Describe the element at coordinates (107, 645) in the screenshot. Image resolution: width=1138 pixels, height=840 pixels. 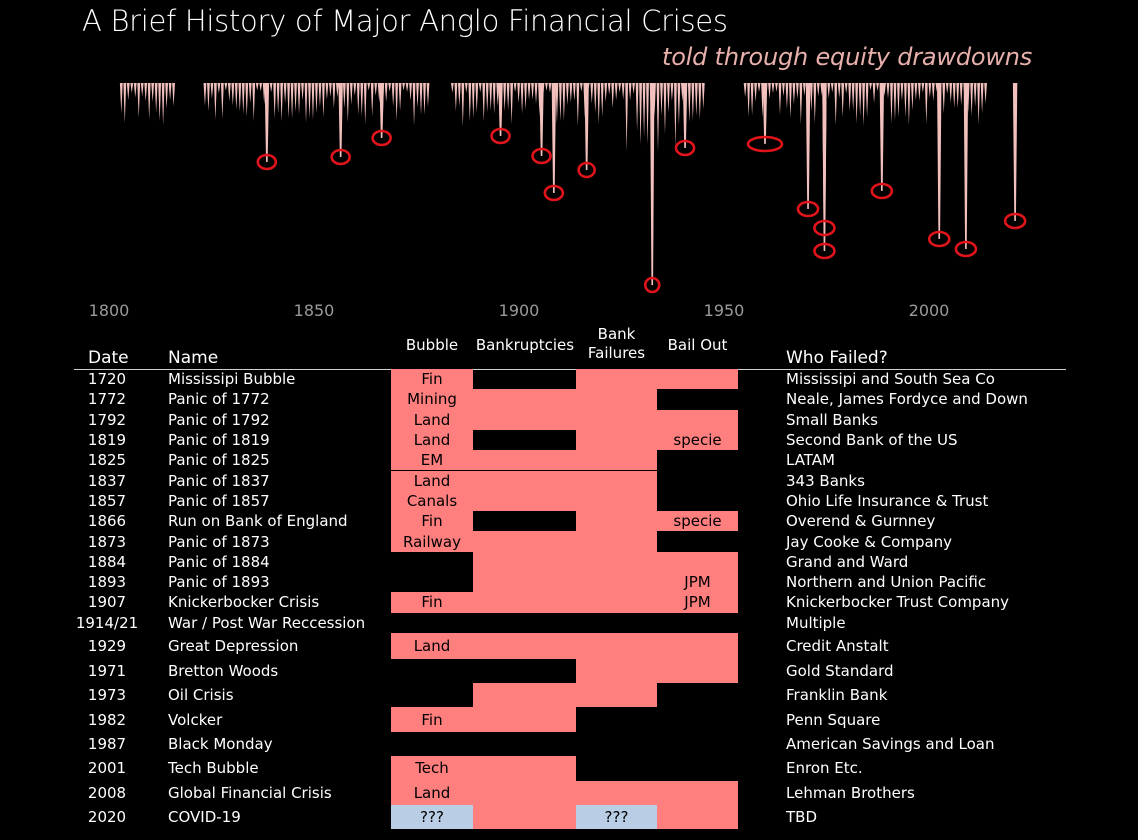
I see `row-date: 1929` at that location.